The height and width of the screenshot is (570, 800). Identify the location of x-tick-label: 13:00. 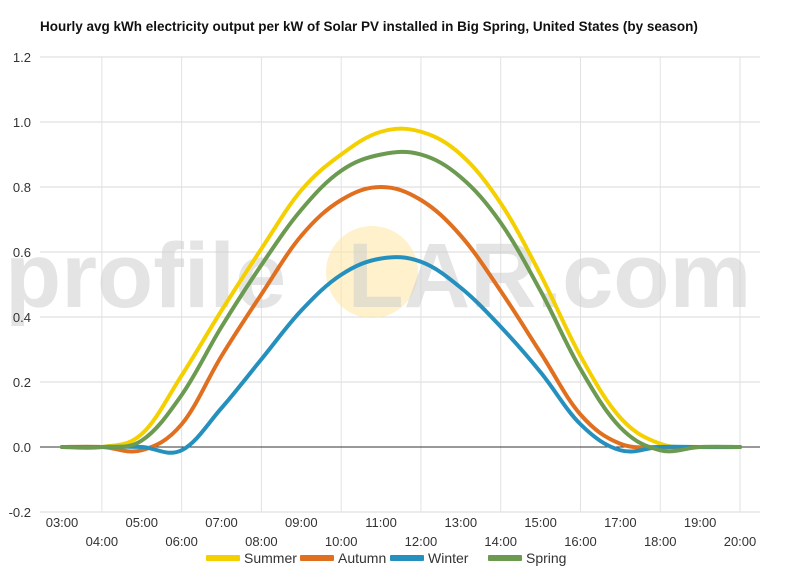
(461, 522).